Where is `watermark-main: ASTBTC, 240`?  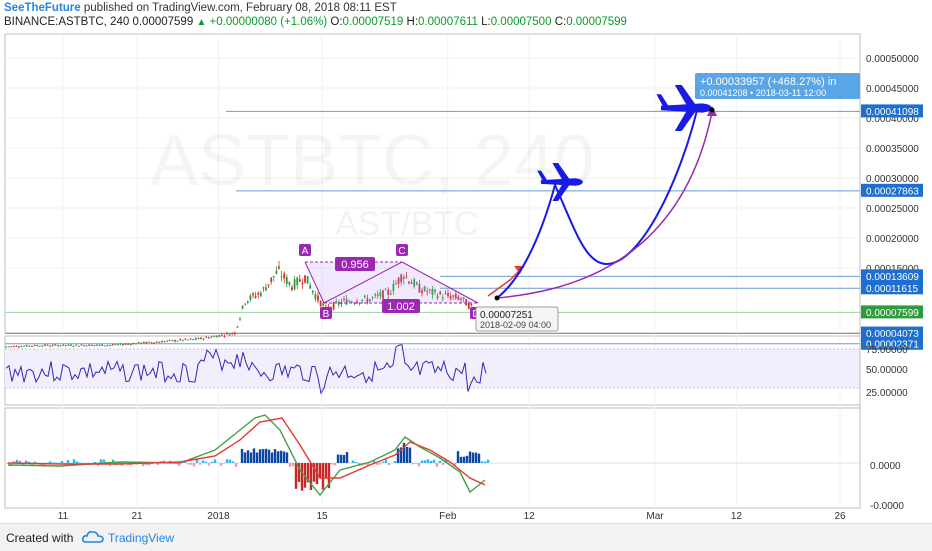 watermark-main: ASTBTC, 240 is located at coordinates (372, 161).